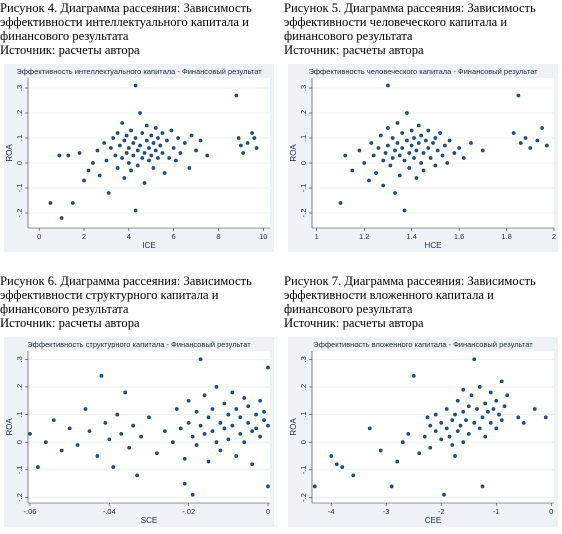 The image size is (562, 534). Describe the element at coordinates (433, 245) in the screenshot. I see `x-axis-label: HCE` at that location.